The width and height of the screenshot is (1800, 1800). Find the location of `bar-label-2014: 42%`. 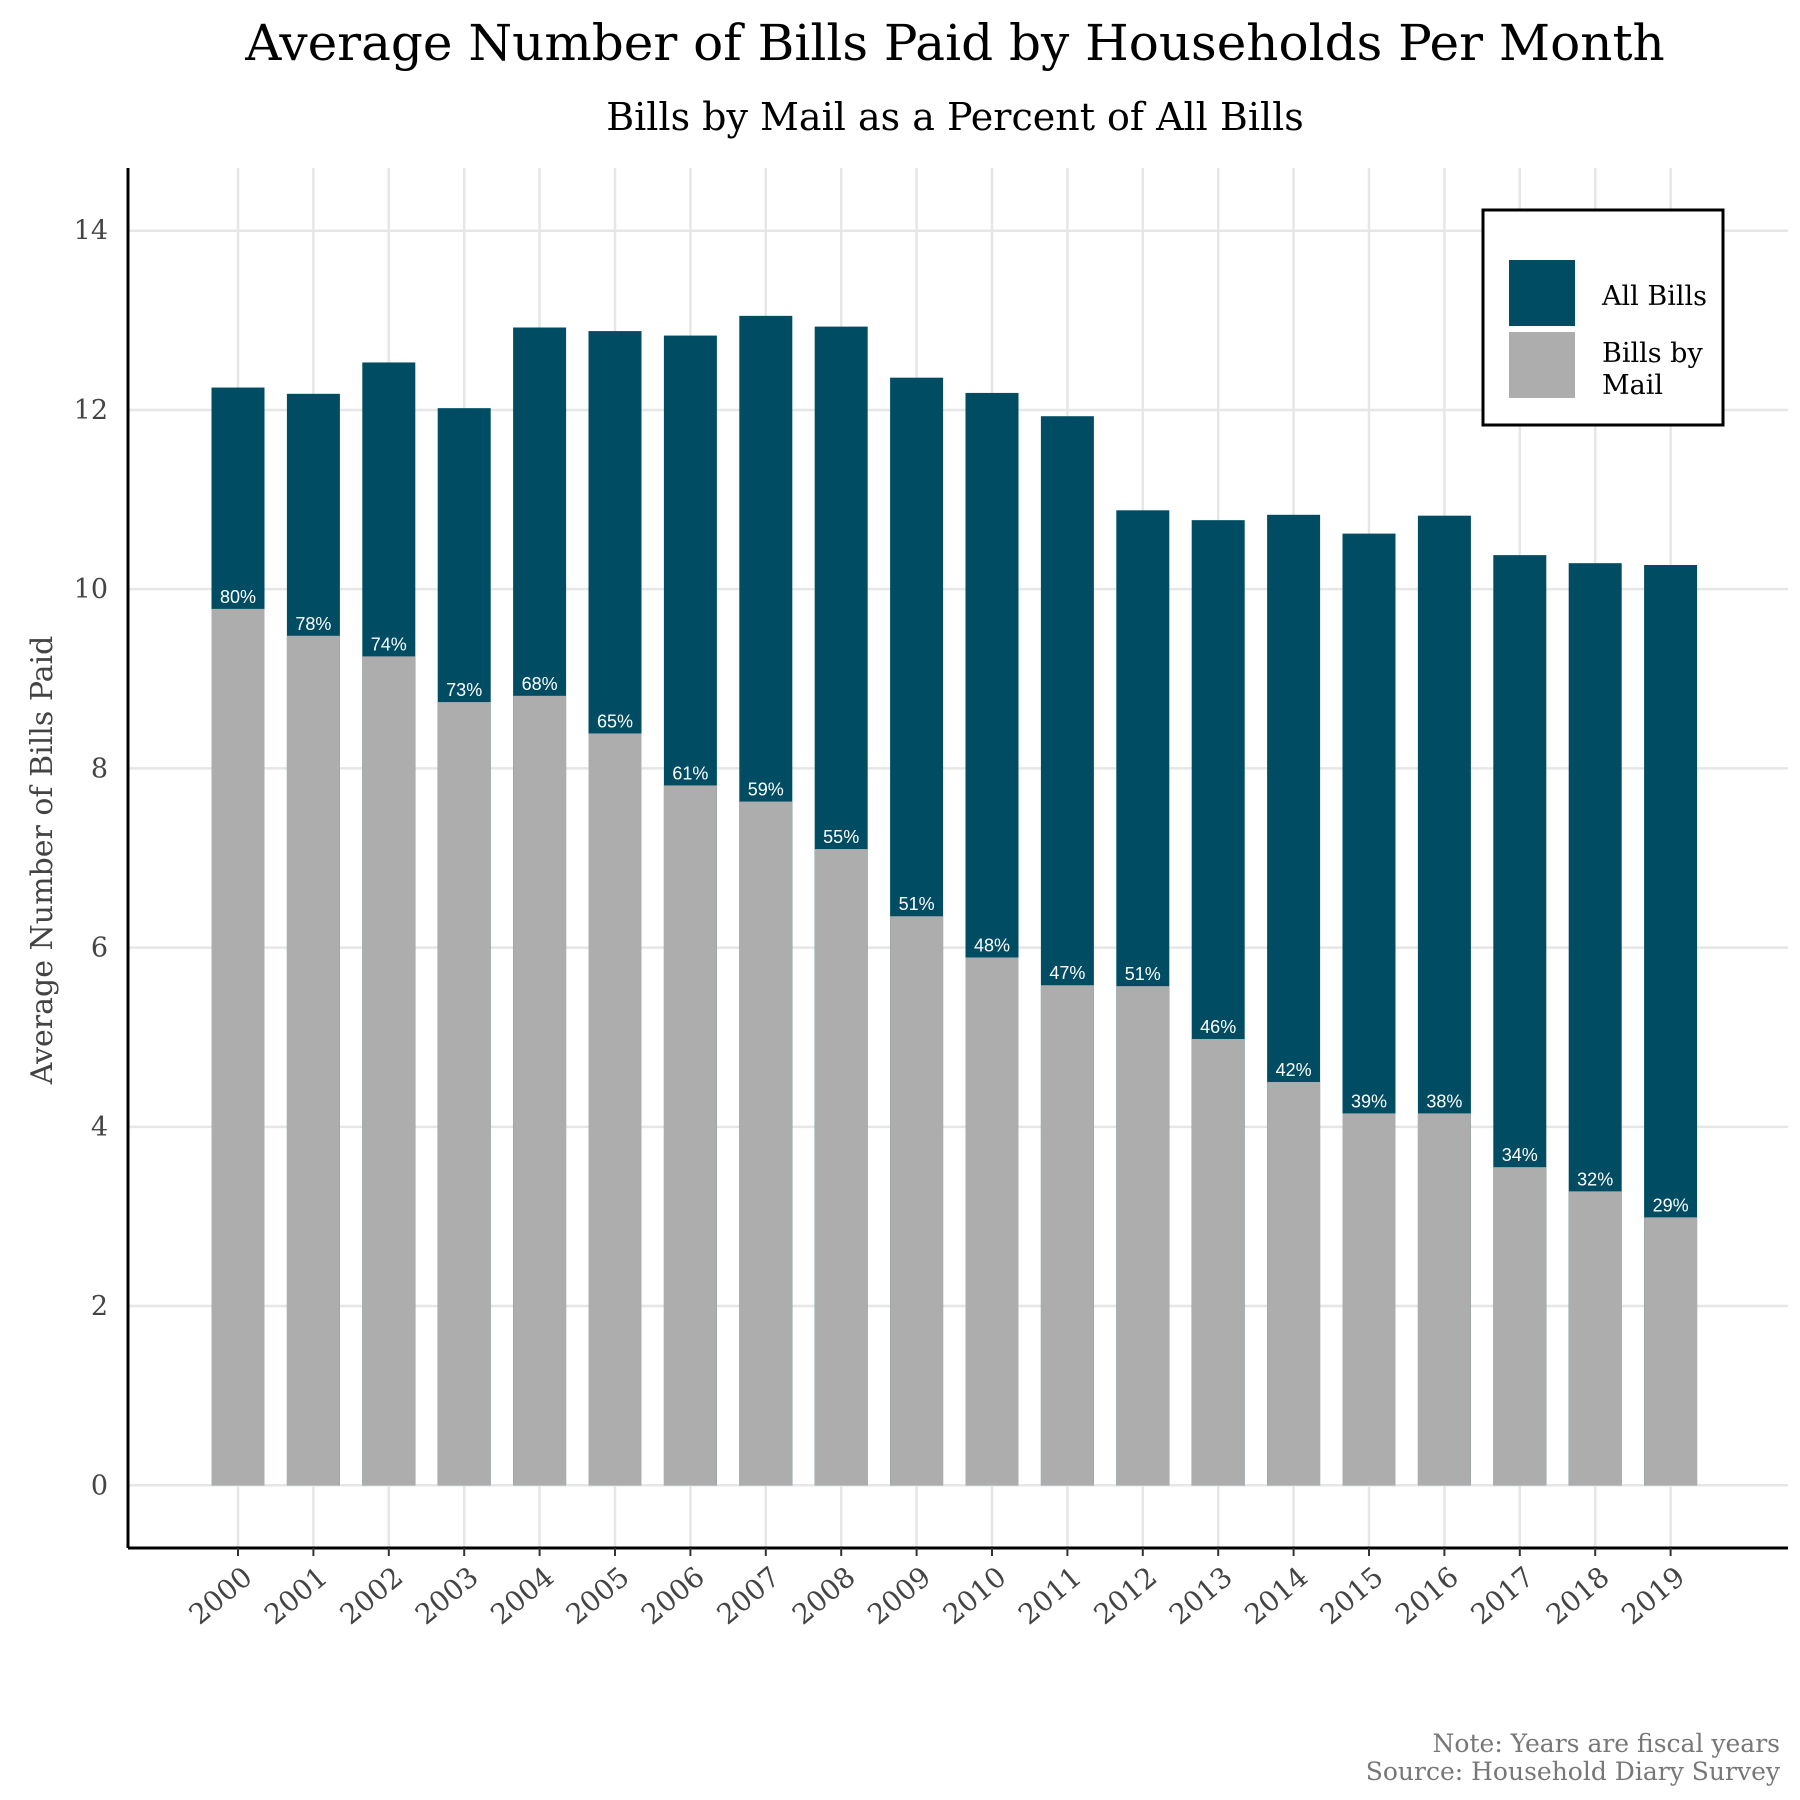

bar-label-2014: 42% is located at coordinates (1294, 1070).